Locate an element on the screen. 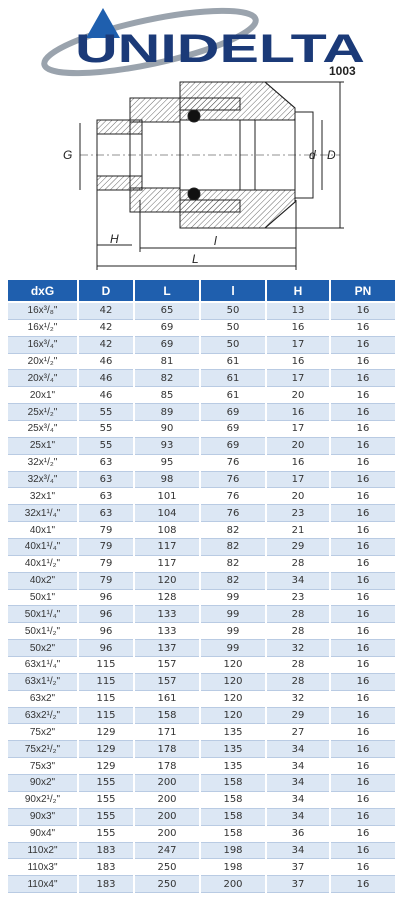 This screenshot has height=899, width=402. table-row: 20x¹/₂" 46 81 61 16 16 is located at coordinates (201, 362).